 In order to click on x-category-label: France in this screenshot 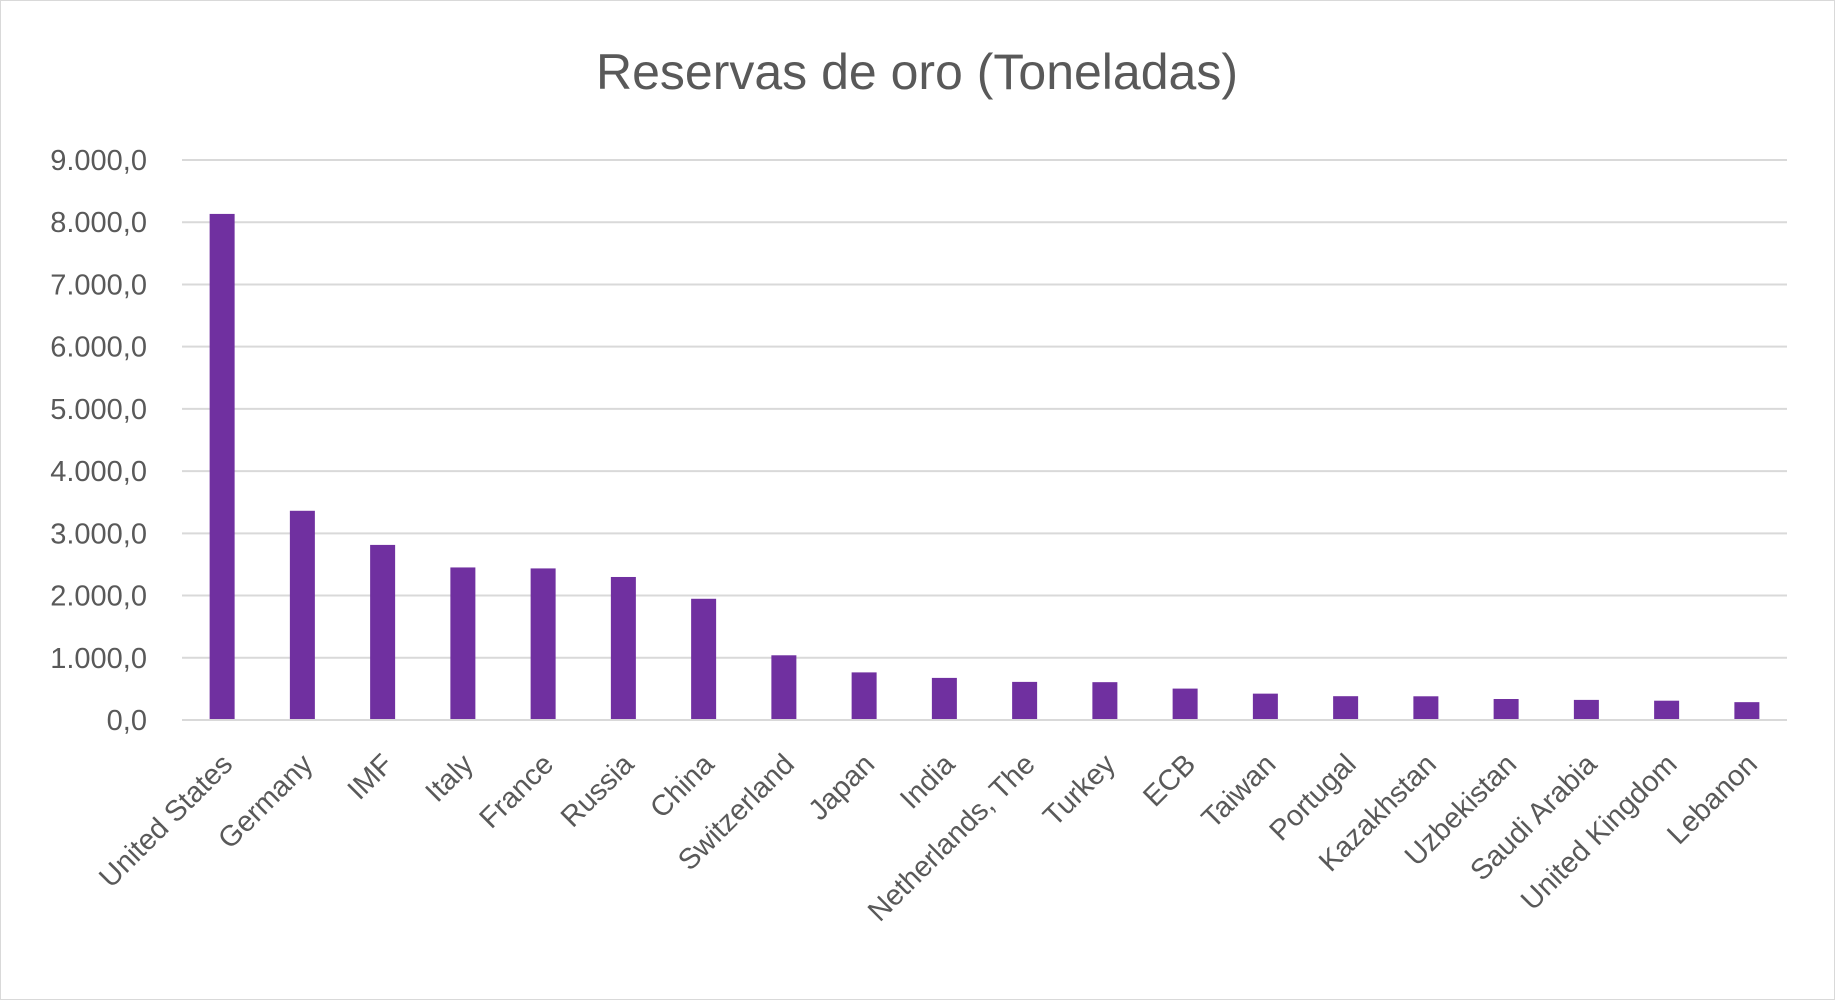, I will do `click(517, 791)`.